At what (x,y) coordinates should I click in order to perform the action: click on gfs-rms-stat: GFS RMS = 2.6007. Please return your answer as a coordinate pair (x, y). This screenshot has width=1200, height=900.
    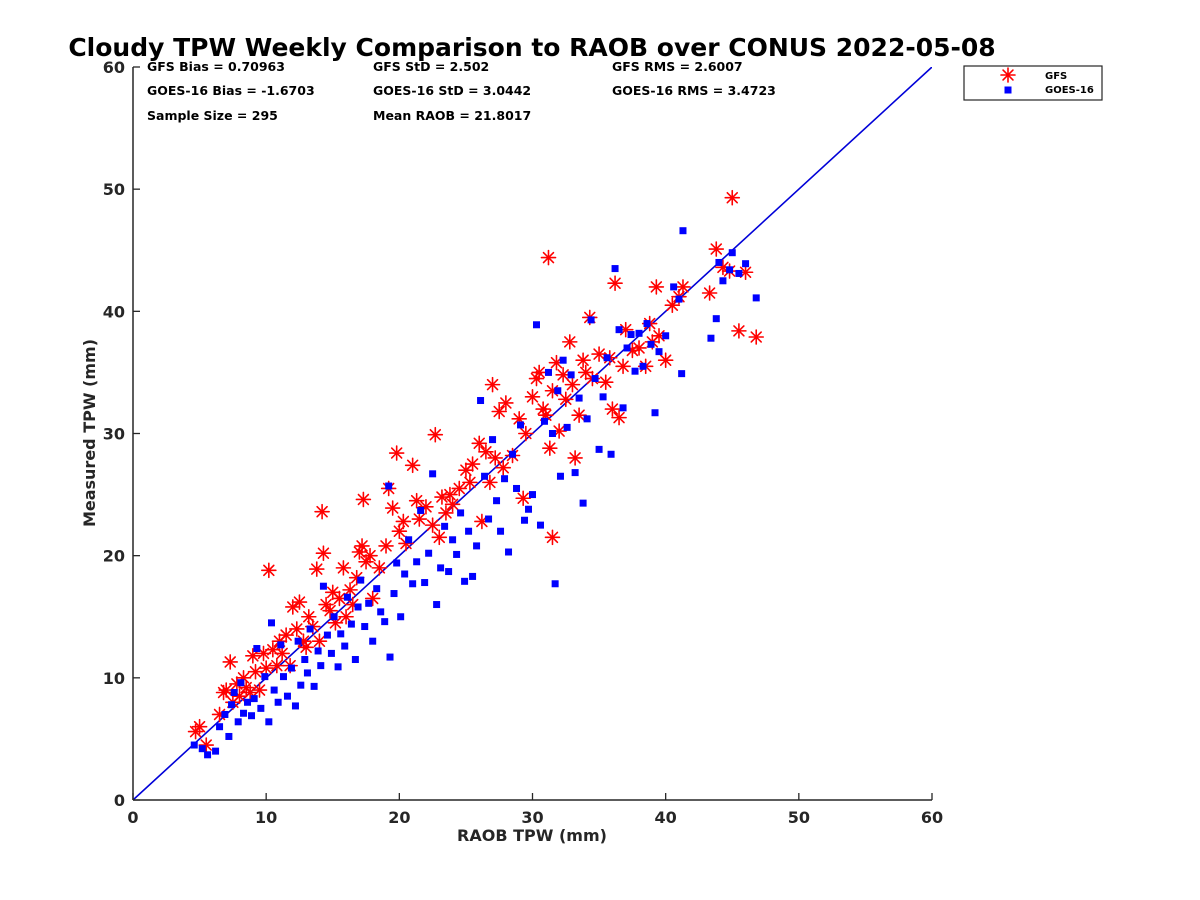
    Looking at the image, I should click on (677, 66).